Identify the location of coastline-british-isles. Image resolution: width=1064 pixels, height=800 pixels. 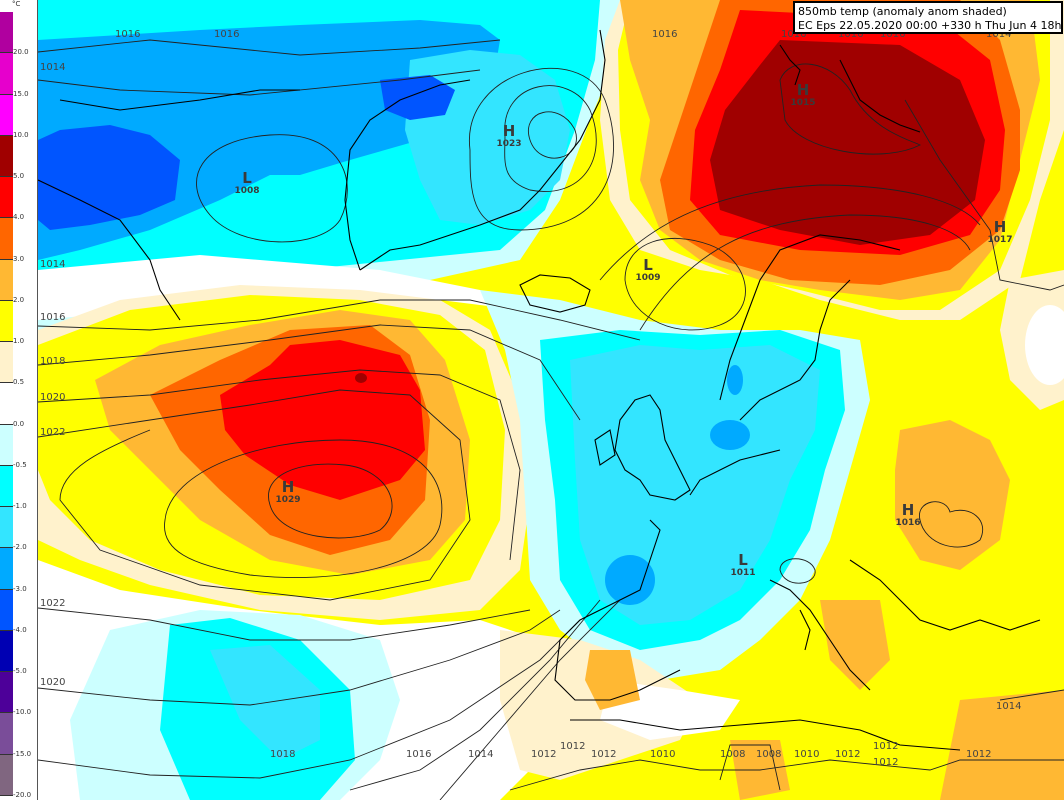
(642, 447).